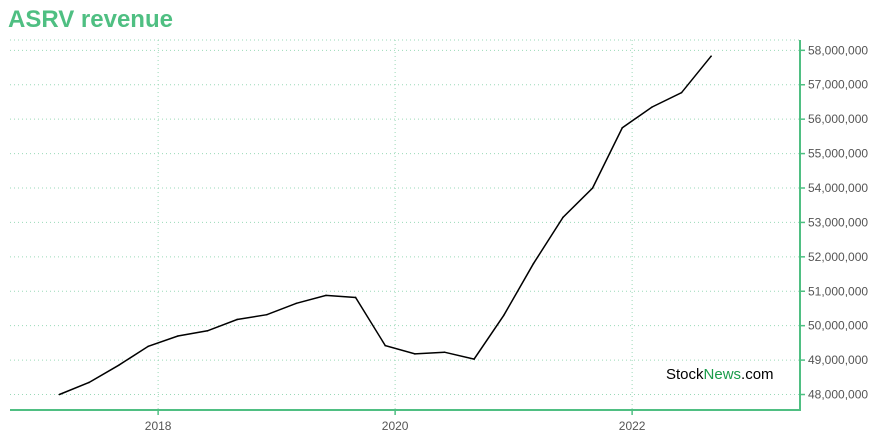 This screenshot has height=440, width=880. What do you see at coordinates (838, 50) in the screenshot?
I see `y-tick-label: 58,000,000` at bounding box center [838, 50].